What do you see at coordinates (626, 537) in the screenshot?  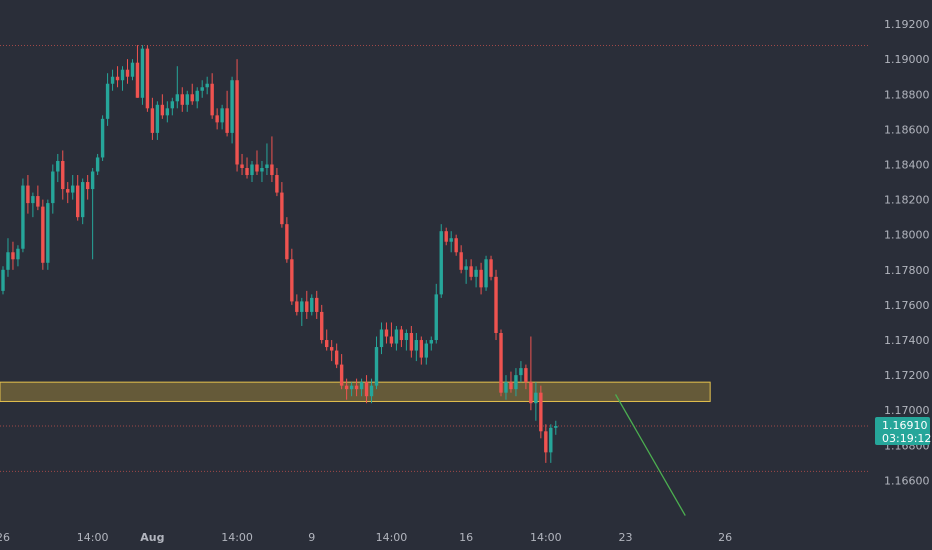 I see `x-tick-label: 23` at bounding box center [626, 537].